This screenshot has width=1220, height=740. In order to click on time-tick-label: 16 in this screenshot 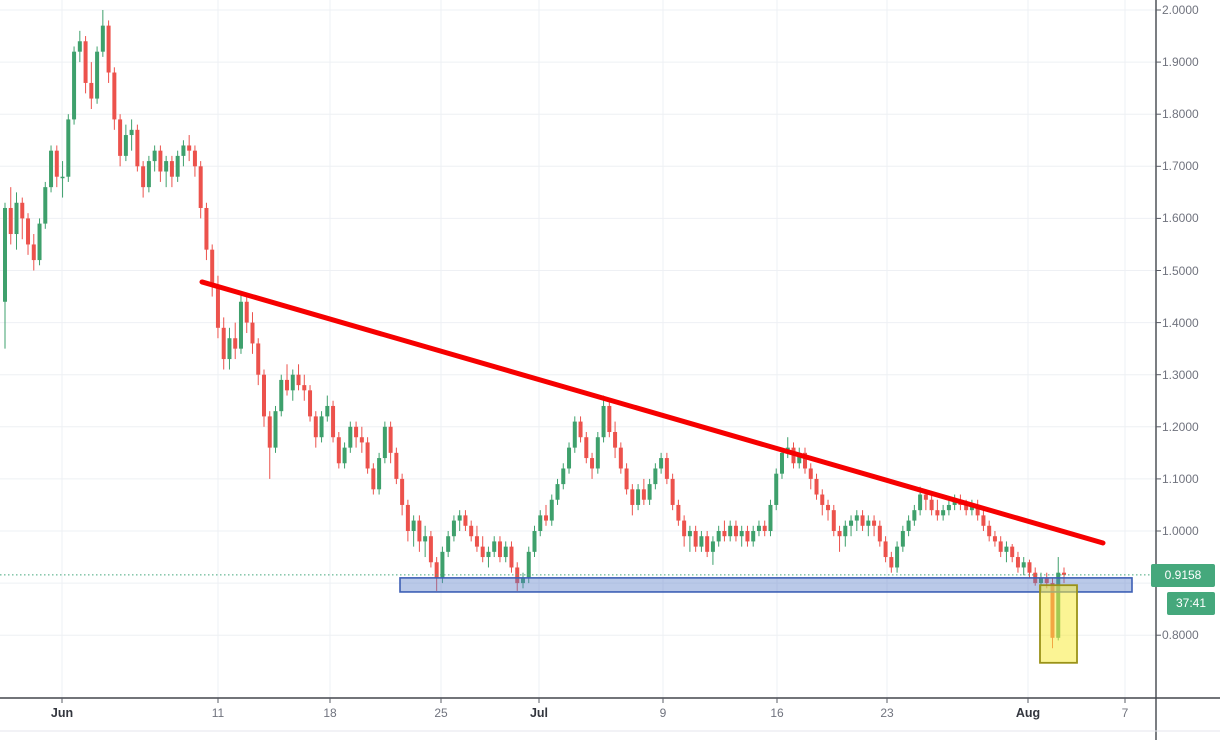, I will do `click(777, 713)`.